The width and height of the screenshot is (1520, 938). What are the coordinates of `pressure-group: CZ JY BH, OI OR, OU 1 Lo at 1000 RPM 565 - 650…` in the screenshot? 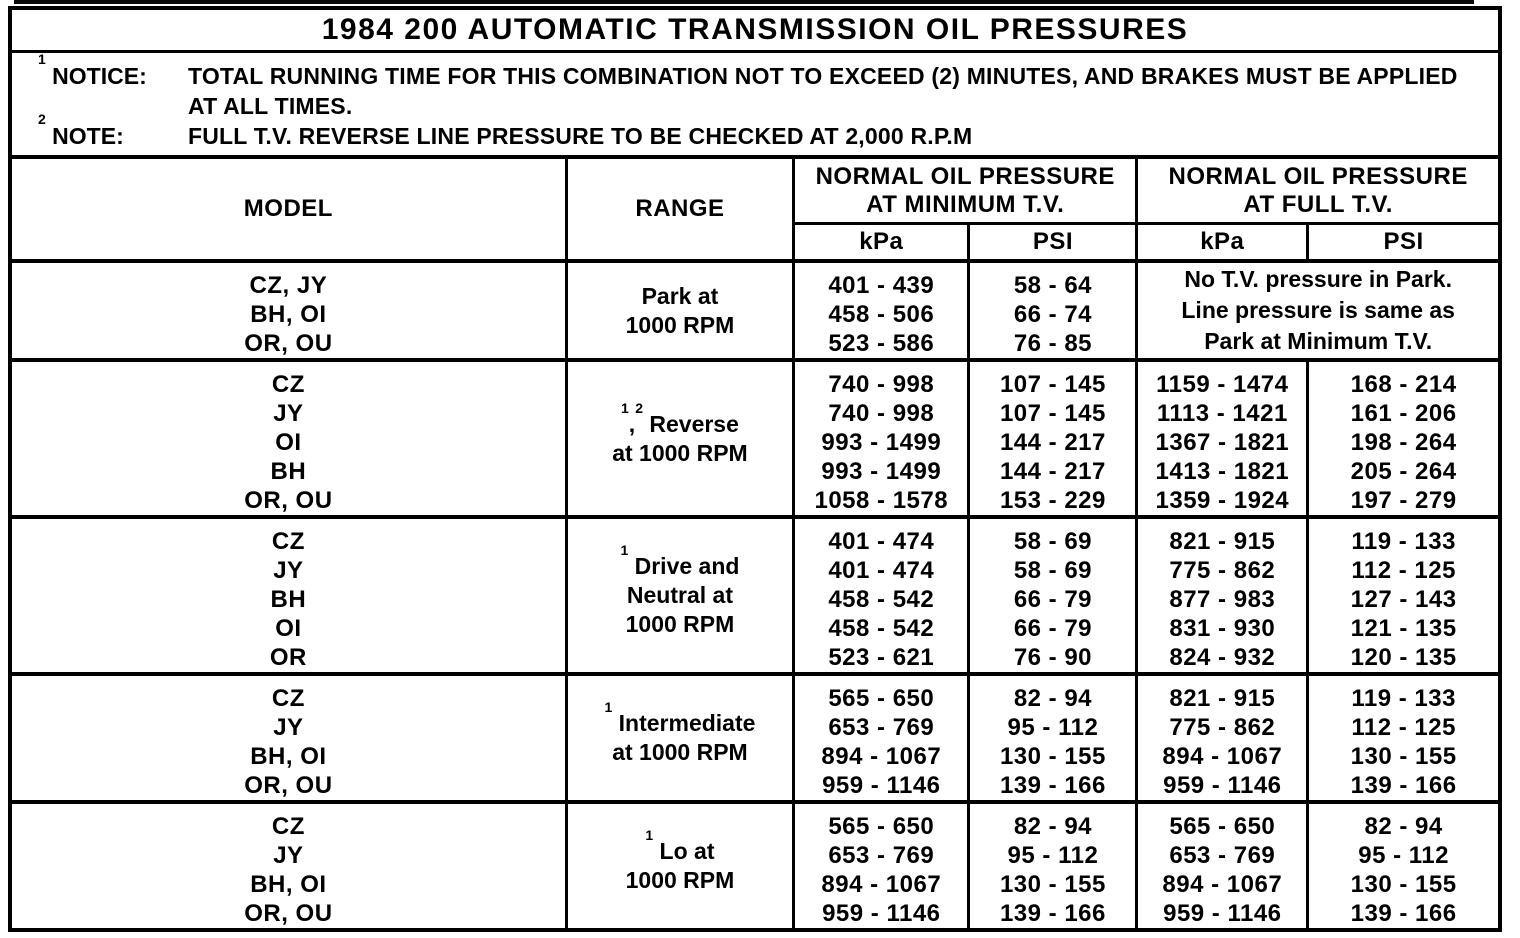 It's located at (755, 864).